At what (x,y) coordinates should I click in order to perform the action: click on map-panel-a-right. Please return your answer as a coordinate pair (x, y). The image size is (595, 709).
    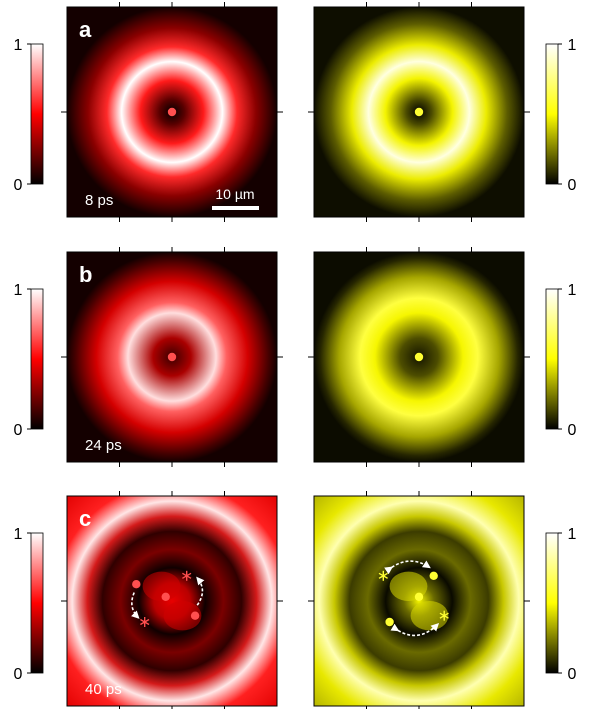
    Looking at the image, I should click on (419, 112).